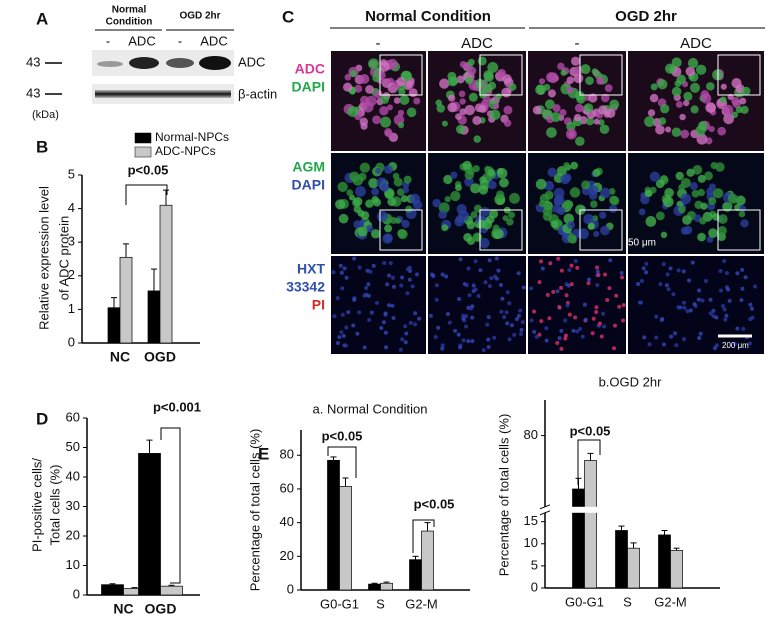  Describe the element at coordinates (578, 509) in the screenshot. I see `bar-break` at that location.